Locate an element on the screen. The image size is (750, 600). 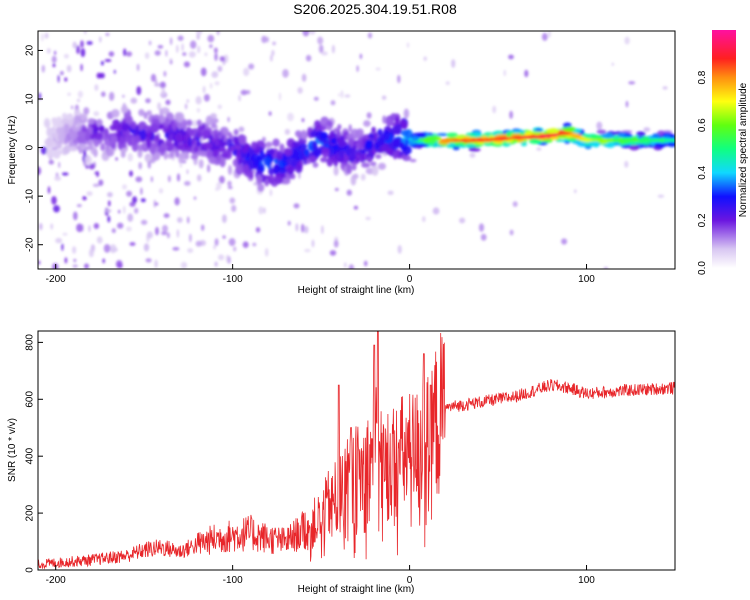
spectrogram-y-tick-label: -10 is located at coordinates (30, 195).